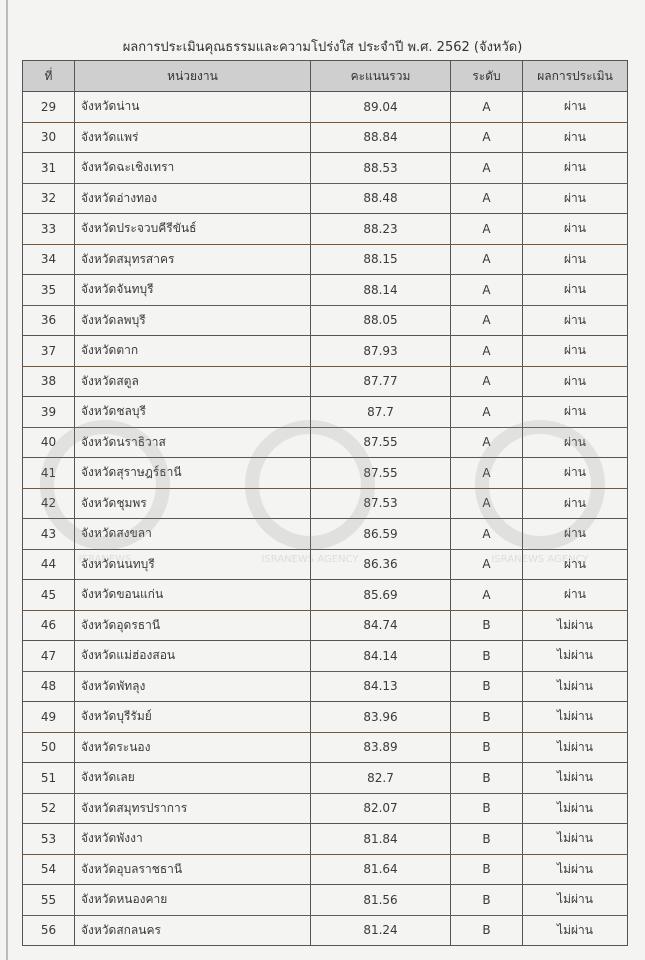  What do you see at coordinates (325, 473) in the screenshot?
I see `table-row: 41 จังหวัดสุราษฎร์ธานี 87.55 A ผ่าน` at bounding box center [325, 473].